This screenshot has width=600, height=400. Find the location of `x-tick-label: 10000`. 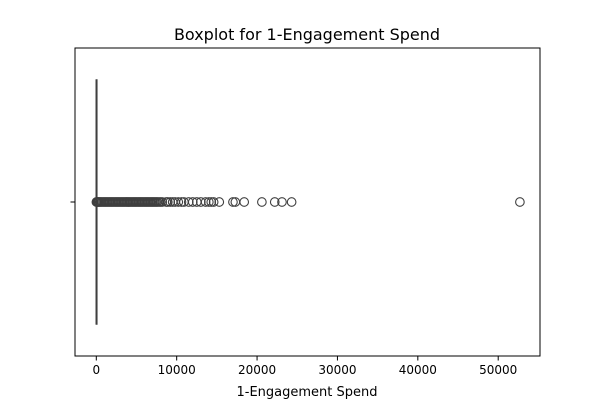

x-tick-label: 10000 is located at coordinates (177, 370).